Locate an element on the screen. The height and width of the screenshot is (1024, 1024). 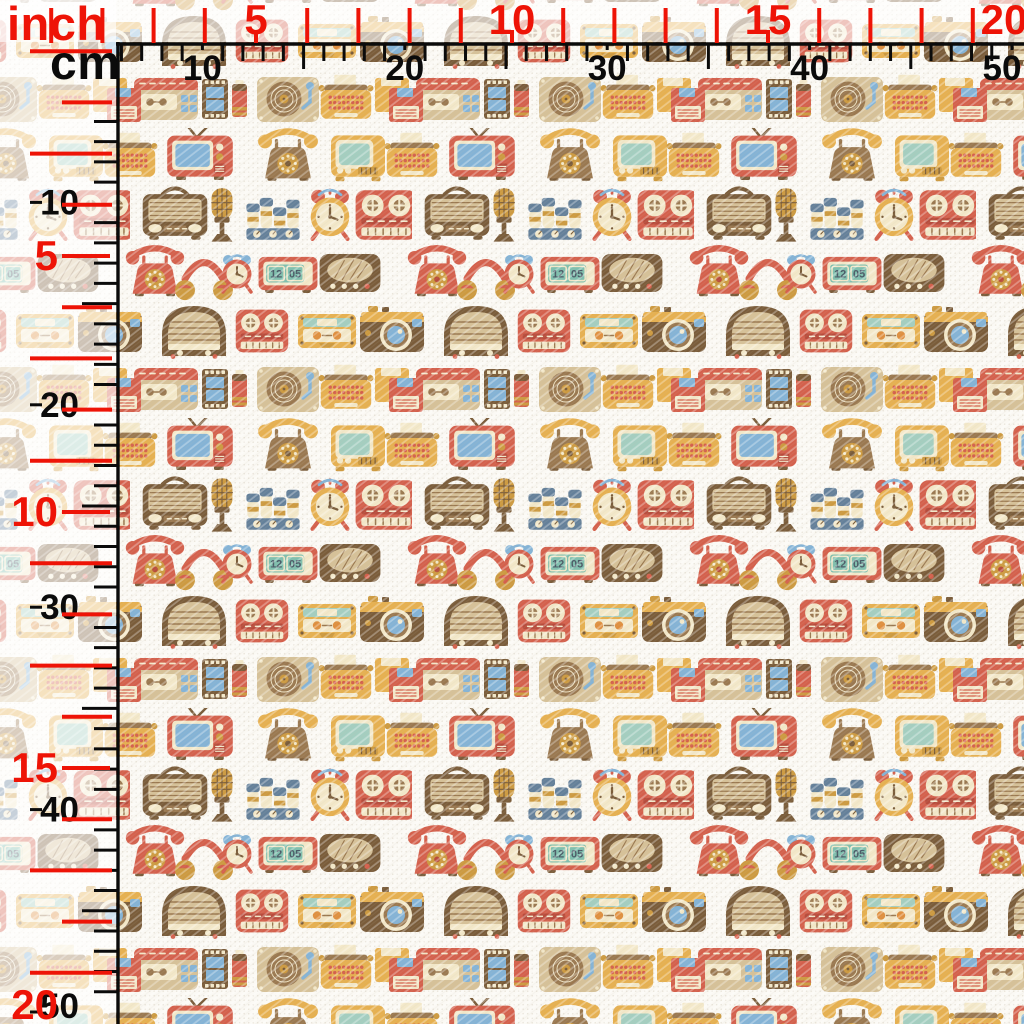
inch-ruler-top: 5 10 15 20 is located at coordinates (536, 21).